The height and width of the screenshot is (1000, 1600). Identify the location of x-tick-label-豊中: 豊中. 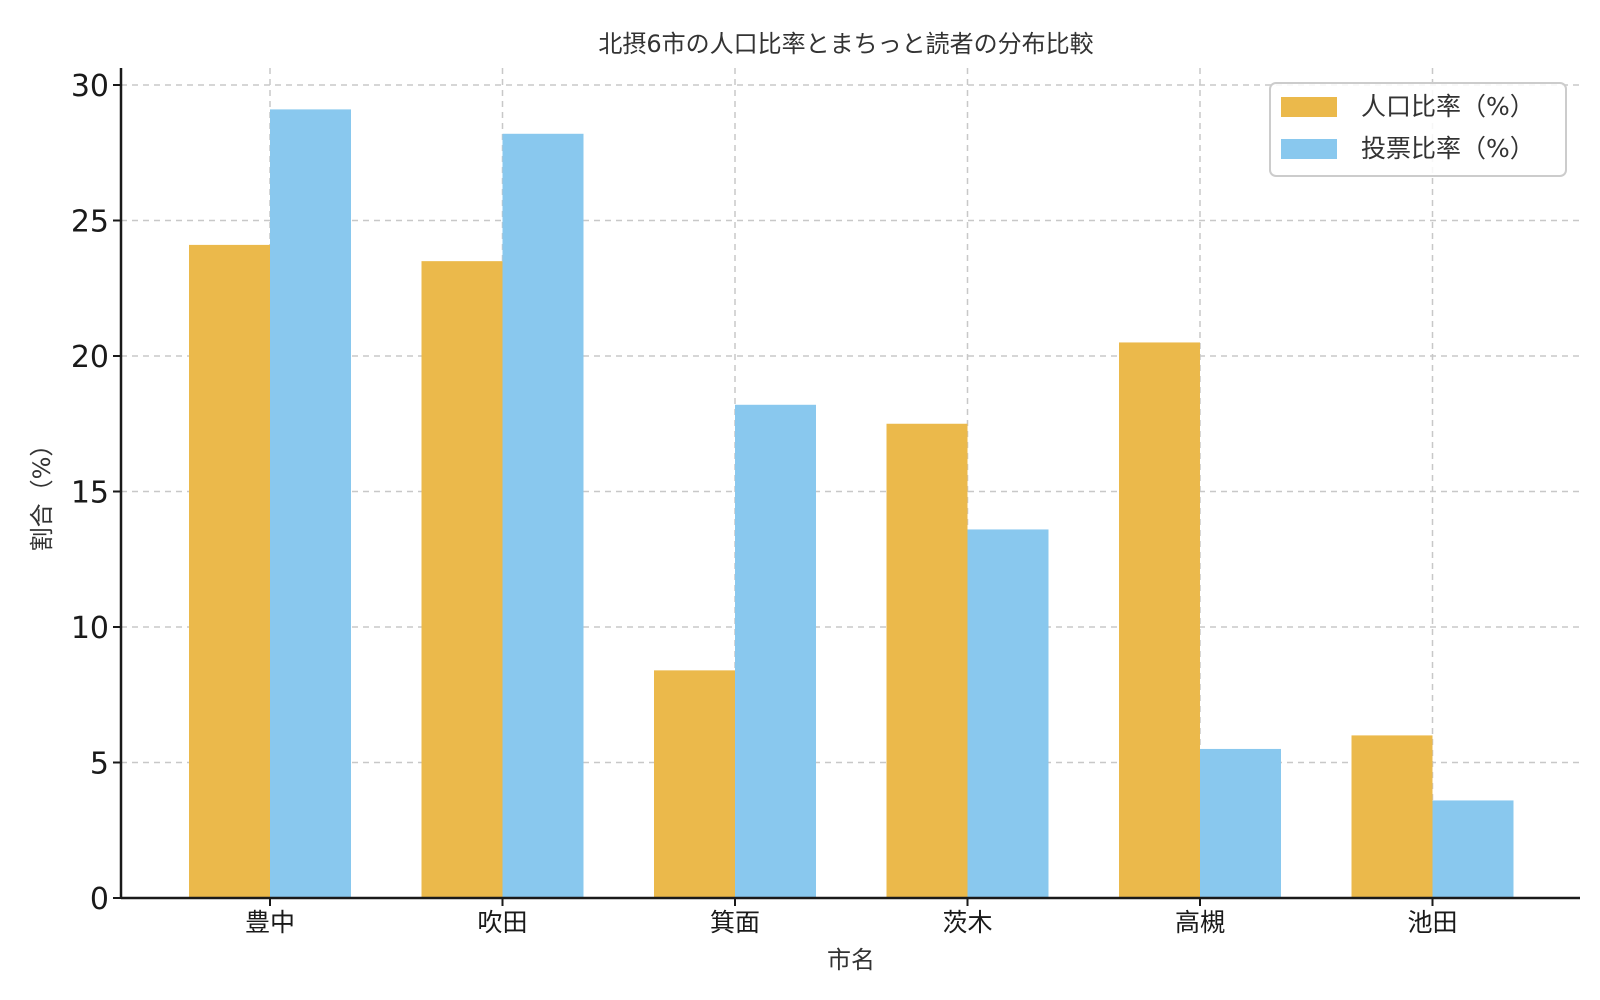
(270, 922).